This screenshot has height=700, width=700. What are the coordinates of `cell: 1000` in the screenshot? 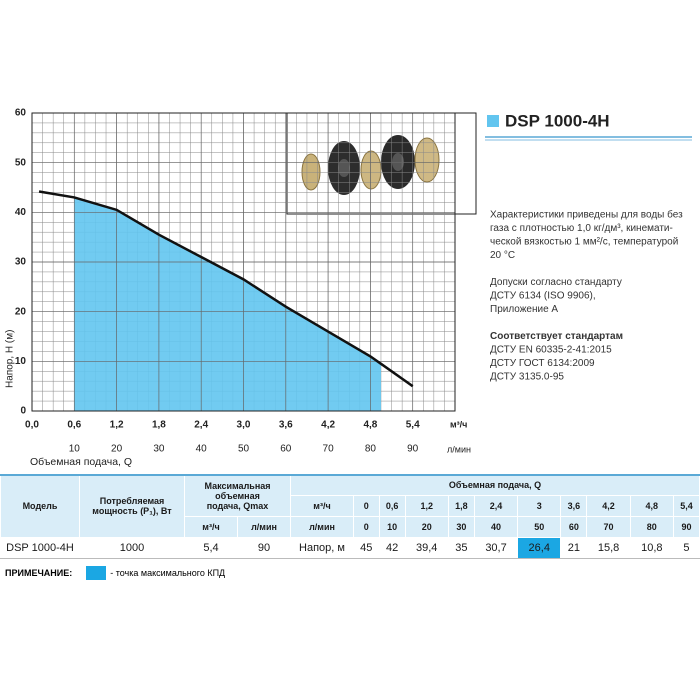 It's located at (132, 547).